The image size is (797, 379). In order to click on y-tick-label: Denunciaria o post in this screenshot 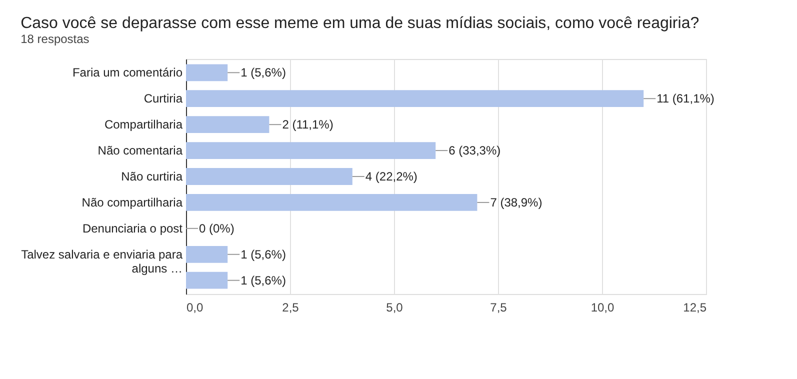, I will do `click(133, 228)`.